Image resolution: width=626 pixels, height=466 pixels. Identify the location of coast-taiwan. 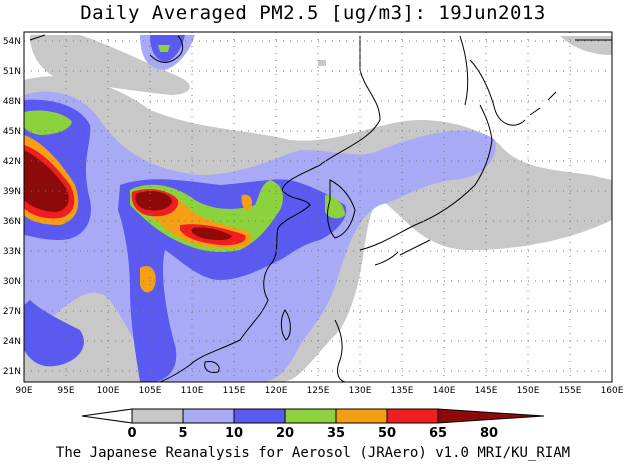
(285, 325).